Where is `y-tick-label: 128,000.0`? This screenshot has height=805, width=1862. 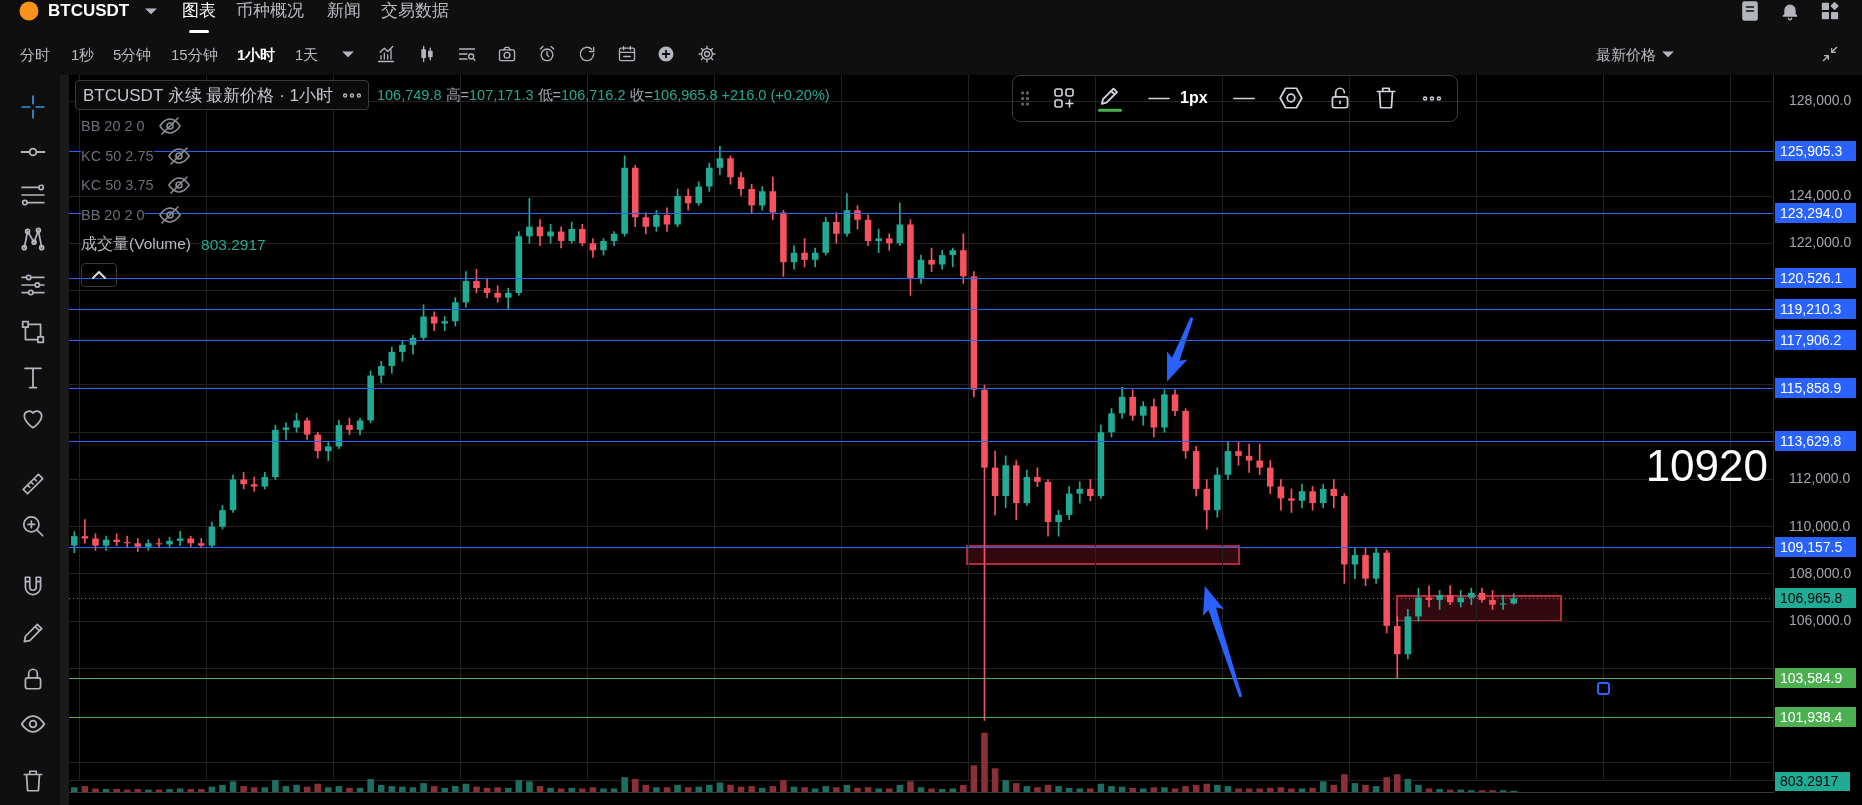
y-tick-label: 128,000.0 is located at coordinates (1820, 100).